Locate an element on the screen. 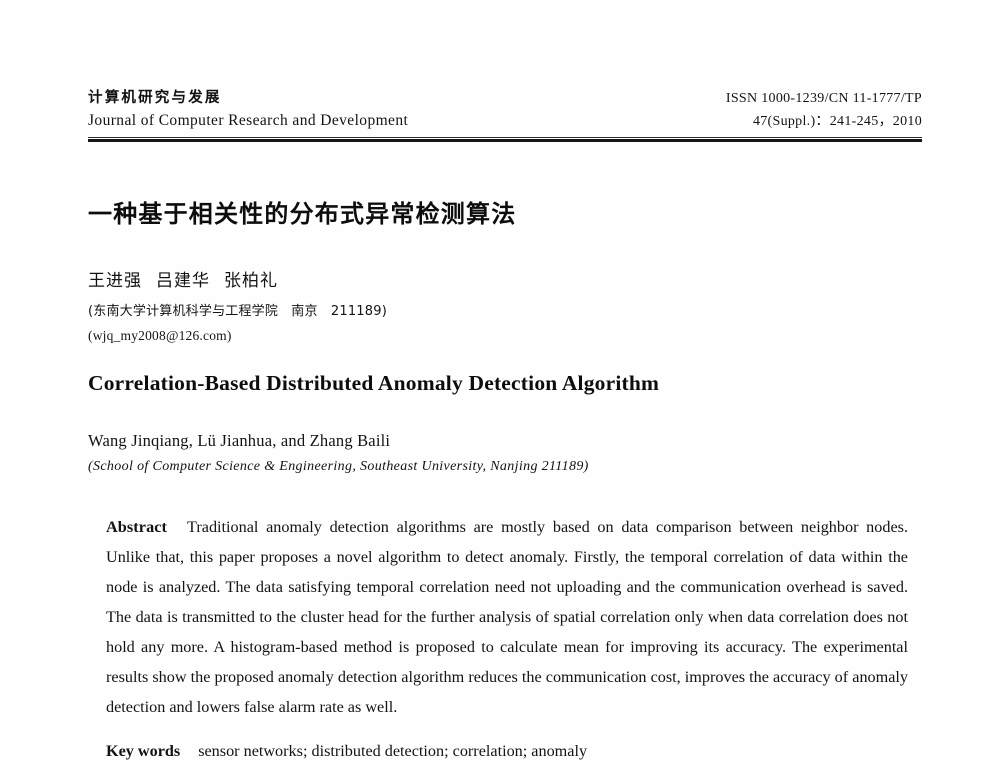 This screenshot has width=1000, height=764. issn-line: ISSN 1000-1239/CN 11-1777/TP is located at coordinates (823, 98).